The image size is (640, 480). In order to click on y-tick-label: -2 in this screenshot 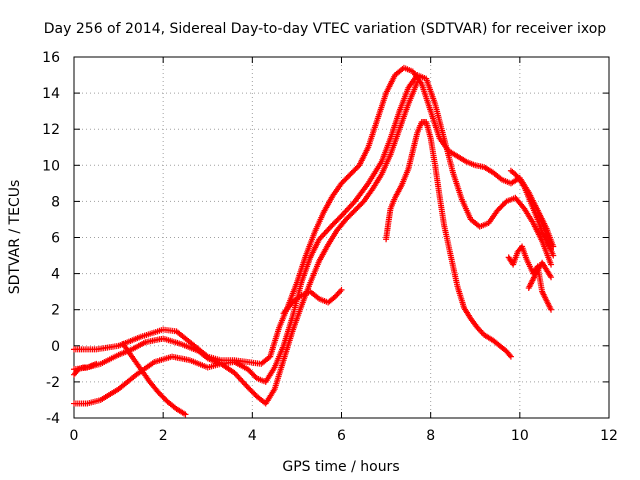, I will do `click(53, 383)`.